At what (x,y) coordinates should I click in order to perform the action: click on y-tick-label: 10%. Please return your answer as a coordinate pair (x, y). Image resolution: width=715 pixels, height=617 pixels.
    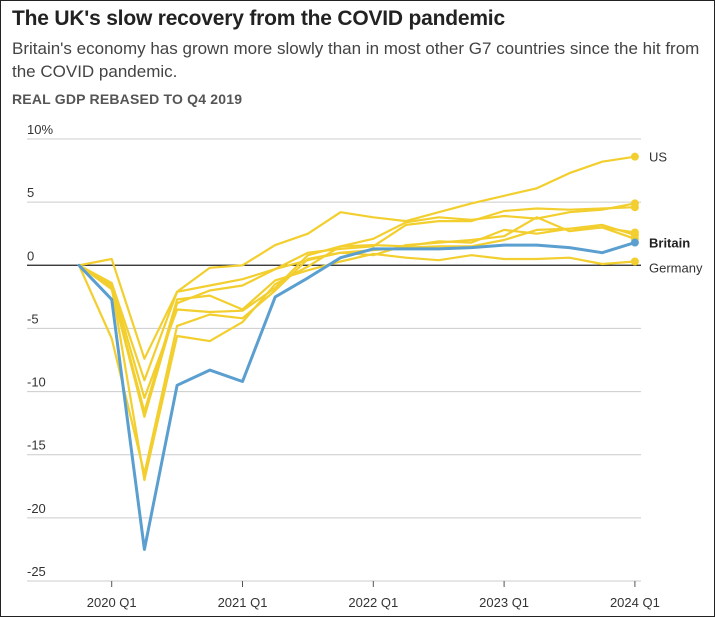
    Looking at the image, I should click on (40, 129).